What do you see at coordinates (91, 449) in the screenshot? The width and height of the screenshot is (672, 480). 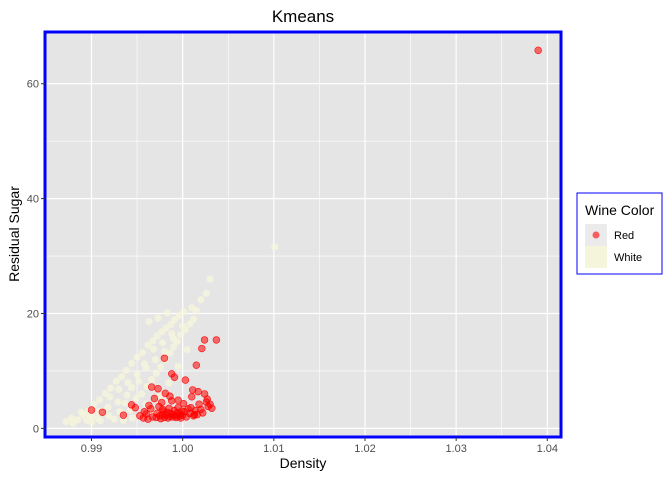 I see `x-tick-label: 0.99` at bounding box center [91, 449].